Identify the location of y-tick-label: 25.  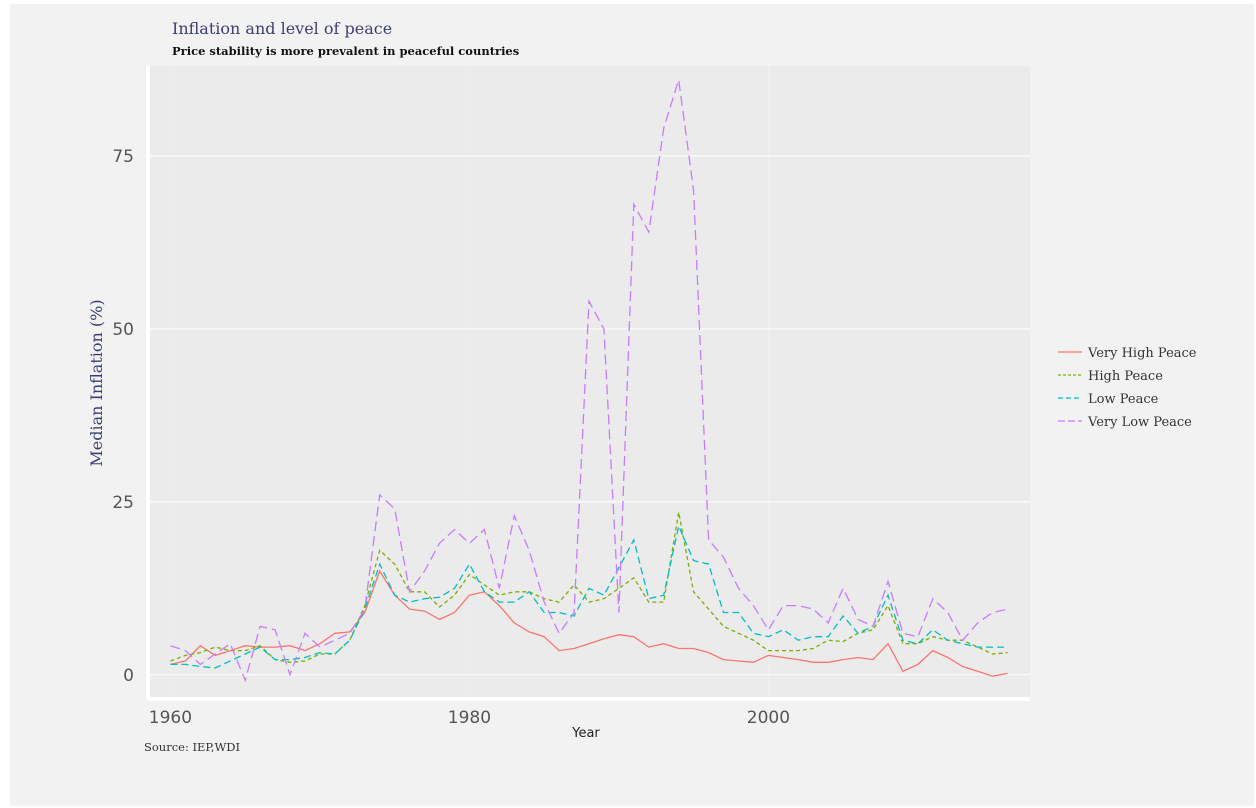
(123, 503).